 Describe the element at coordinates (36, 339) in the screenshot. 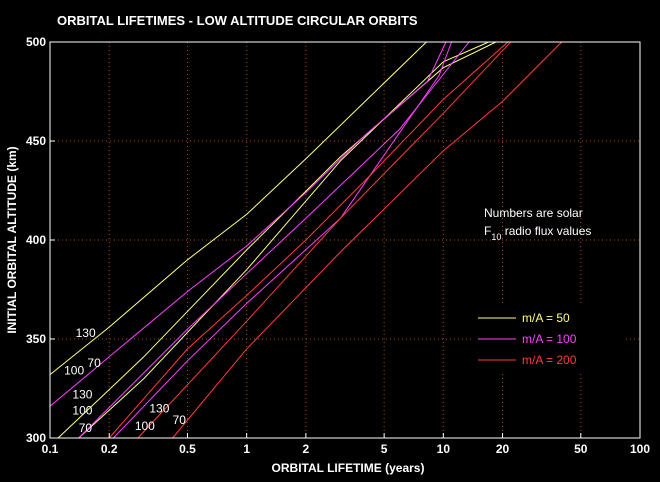

I see `y-tick-label: 350` at that location.